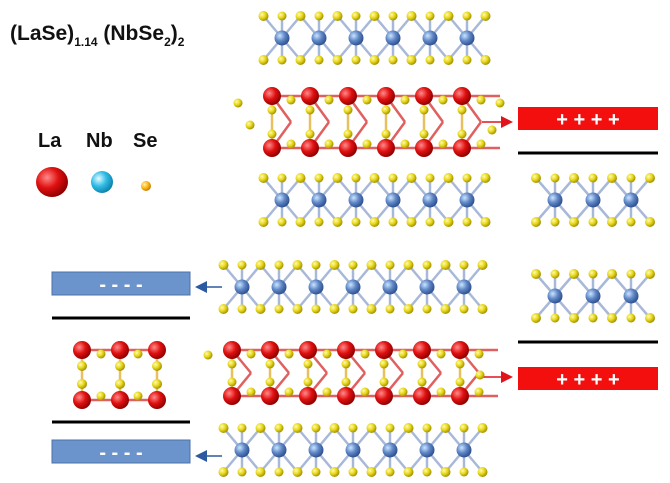 The image size is (670, 483). Describe the element at coordinates (86, 42) in the screenshot. I see `title-sub: 1.14` at that location.